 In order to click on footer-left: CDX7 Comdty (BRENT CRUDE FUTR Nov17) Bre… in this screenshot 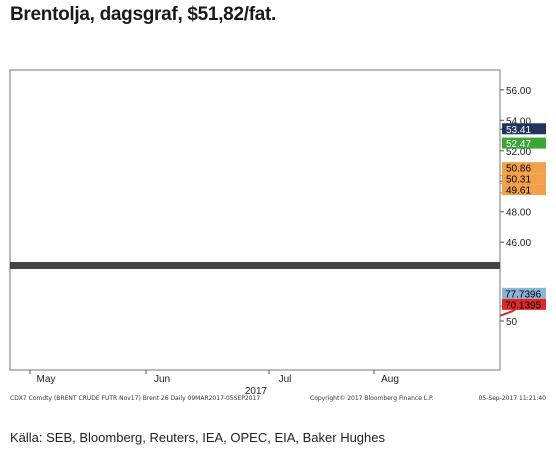, I will do `click(135, 398)`.